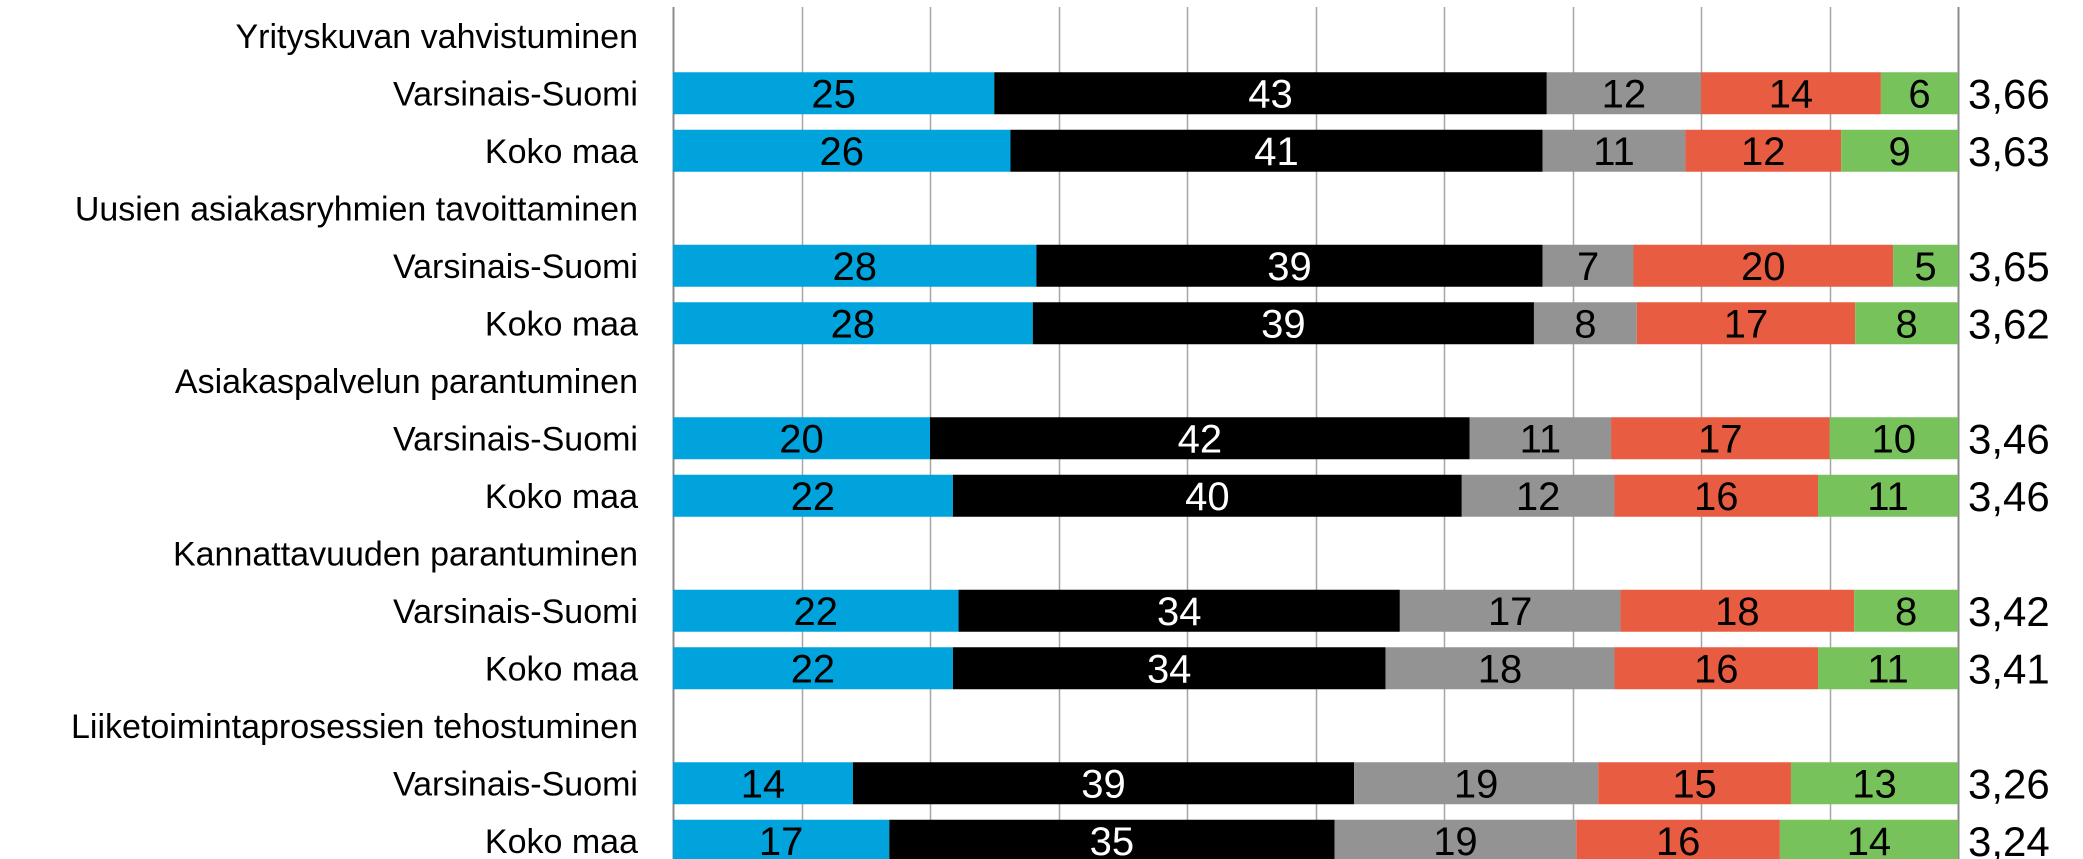 Image resolution: width=2083 pixels, height=859 pixels. Describe the element at coordinates (813, 497) in the screenshot. I see `data-label: 22` at that location.